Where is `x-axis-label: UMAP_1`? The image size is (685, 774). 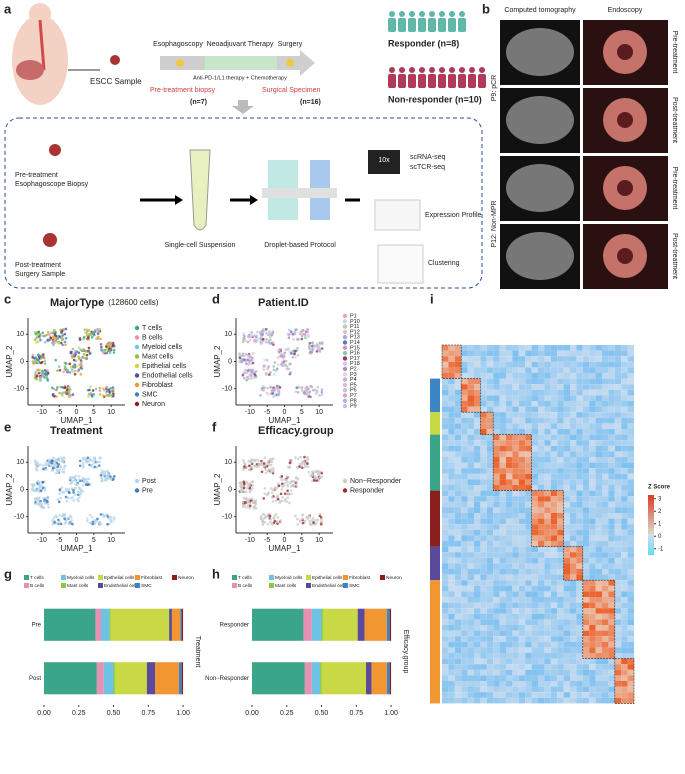 x-axis-label: UMAP_1 is located at coordinates (76, 548).